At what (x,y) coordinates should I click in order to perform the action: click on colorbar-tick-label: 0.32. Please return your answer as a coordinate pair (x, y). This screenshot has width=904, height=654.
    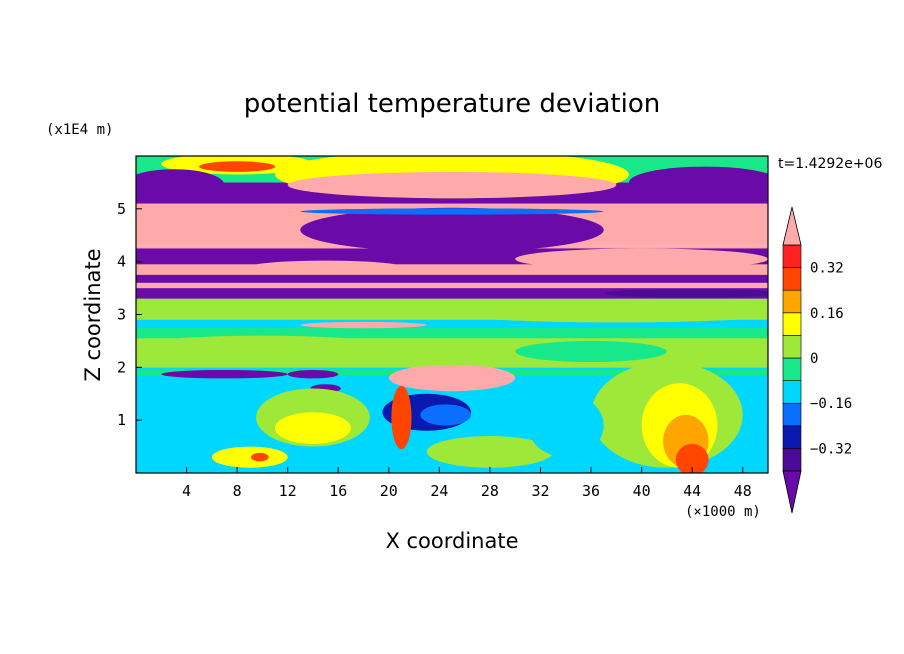
    Looking at the image, I should click on (827, 269).